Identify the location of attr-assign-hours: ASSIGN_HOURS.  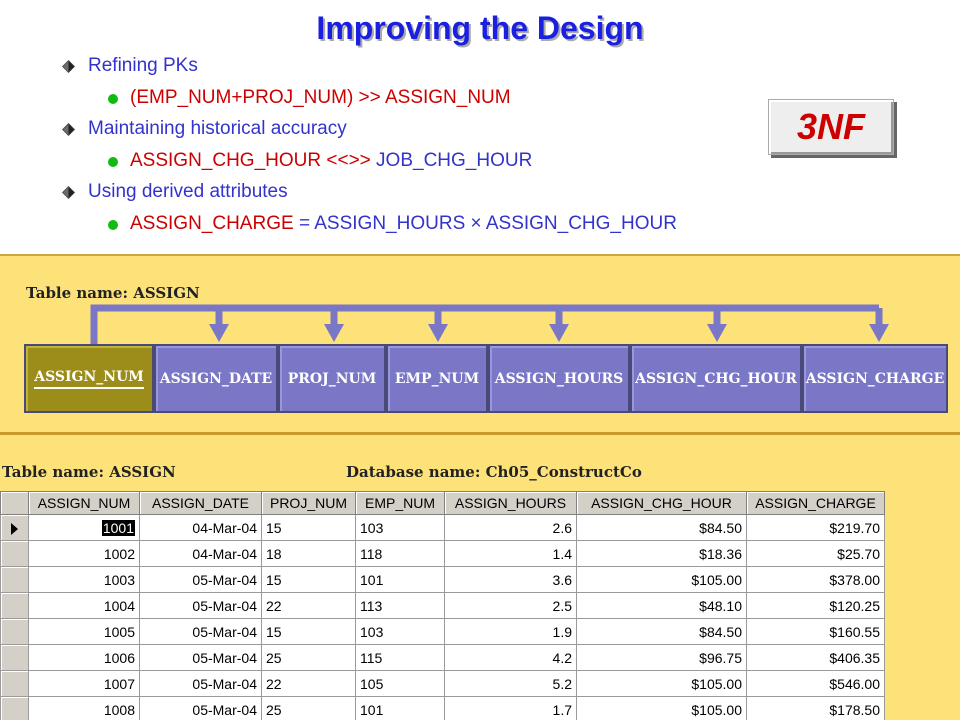
(559, 378).